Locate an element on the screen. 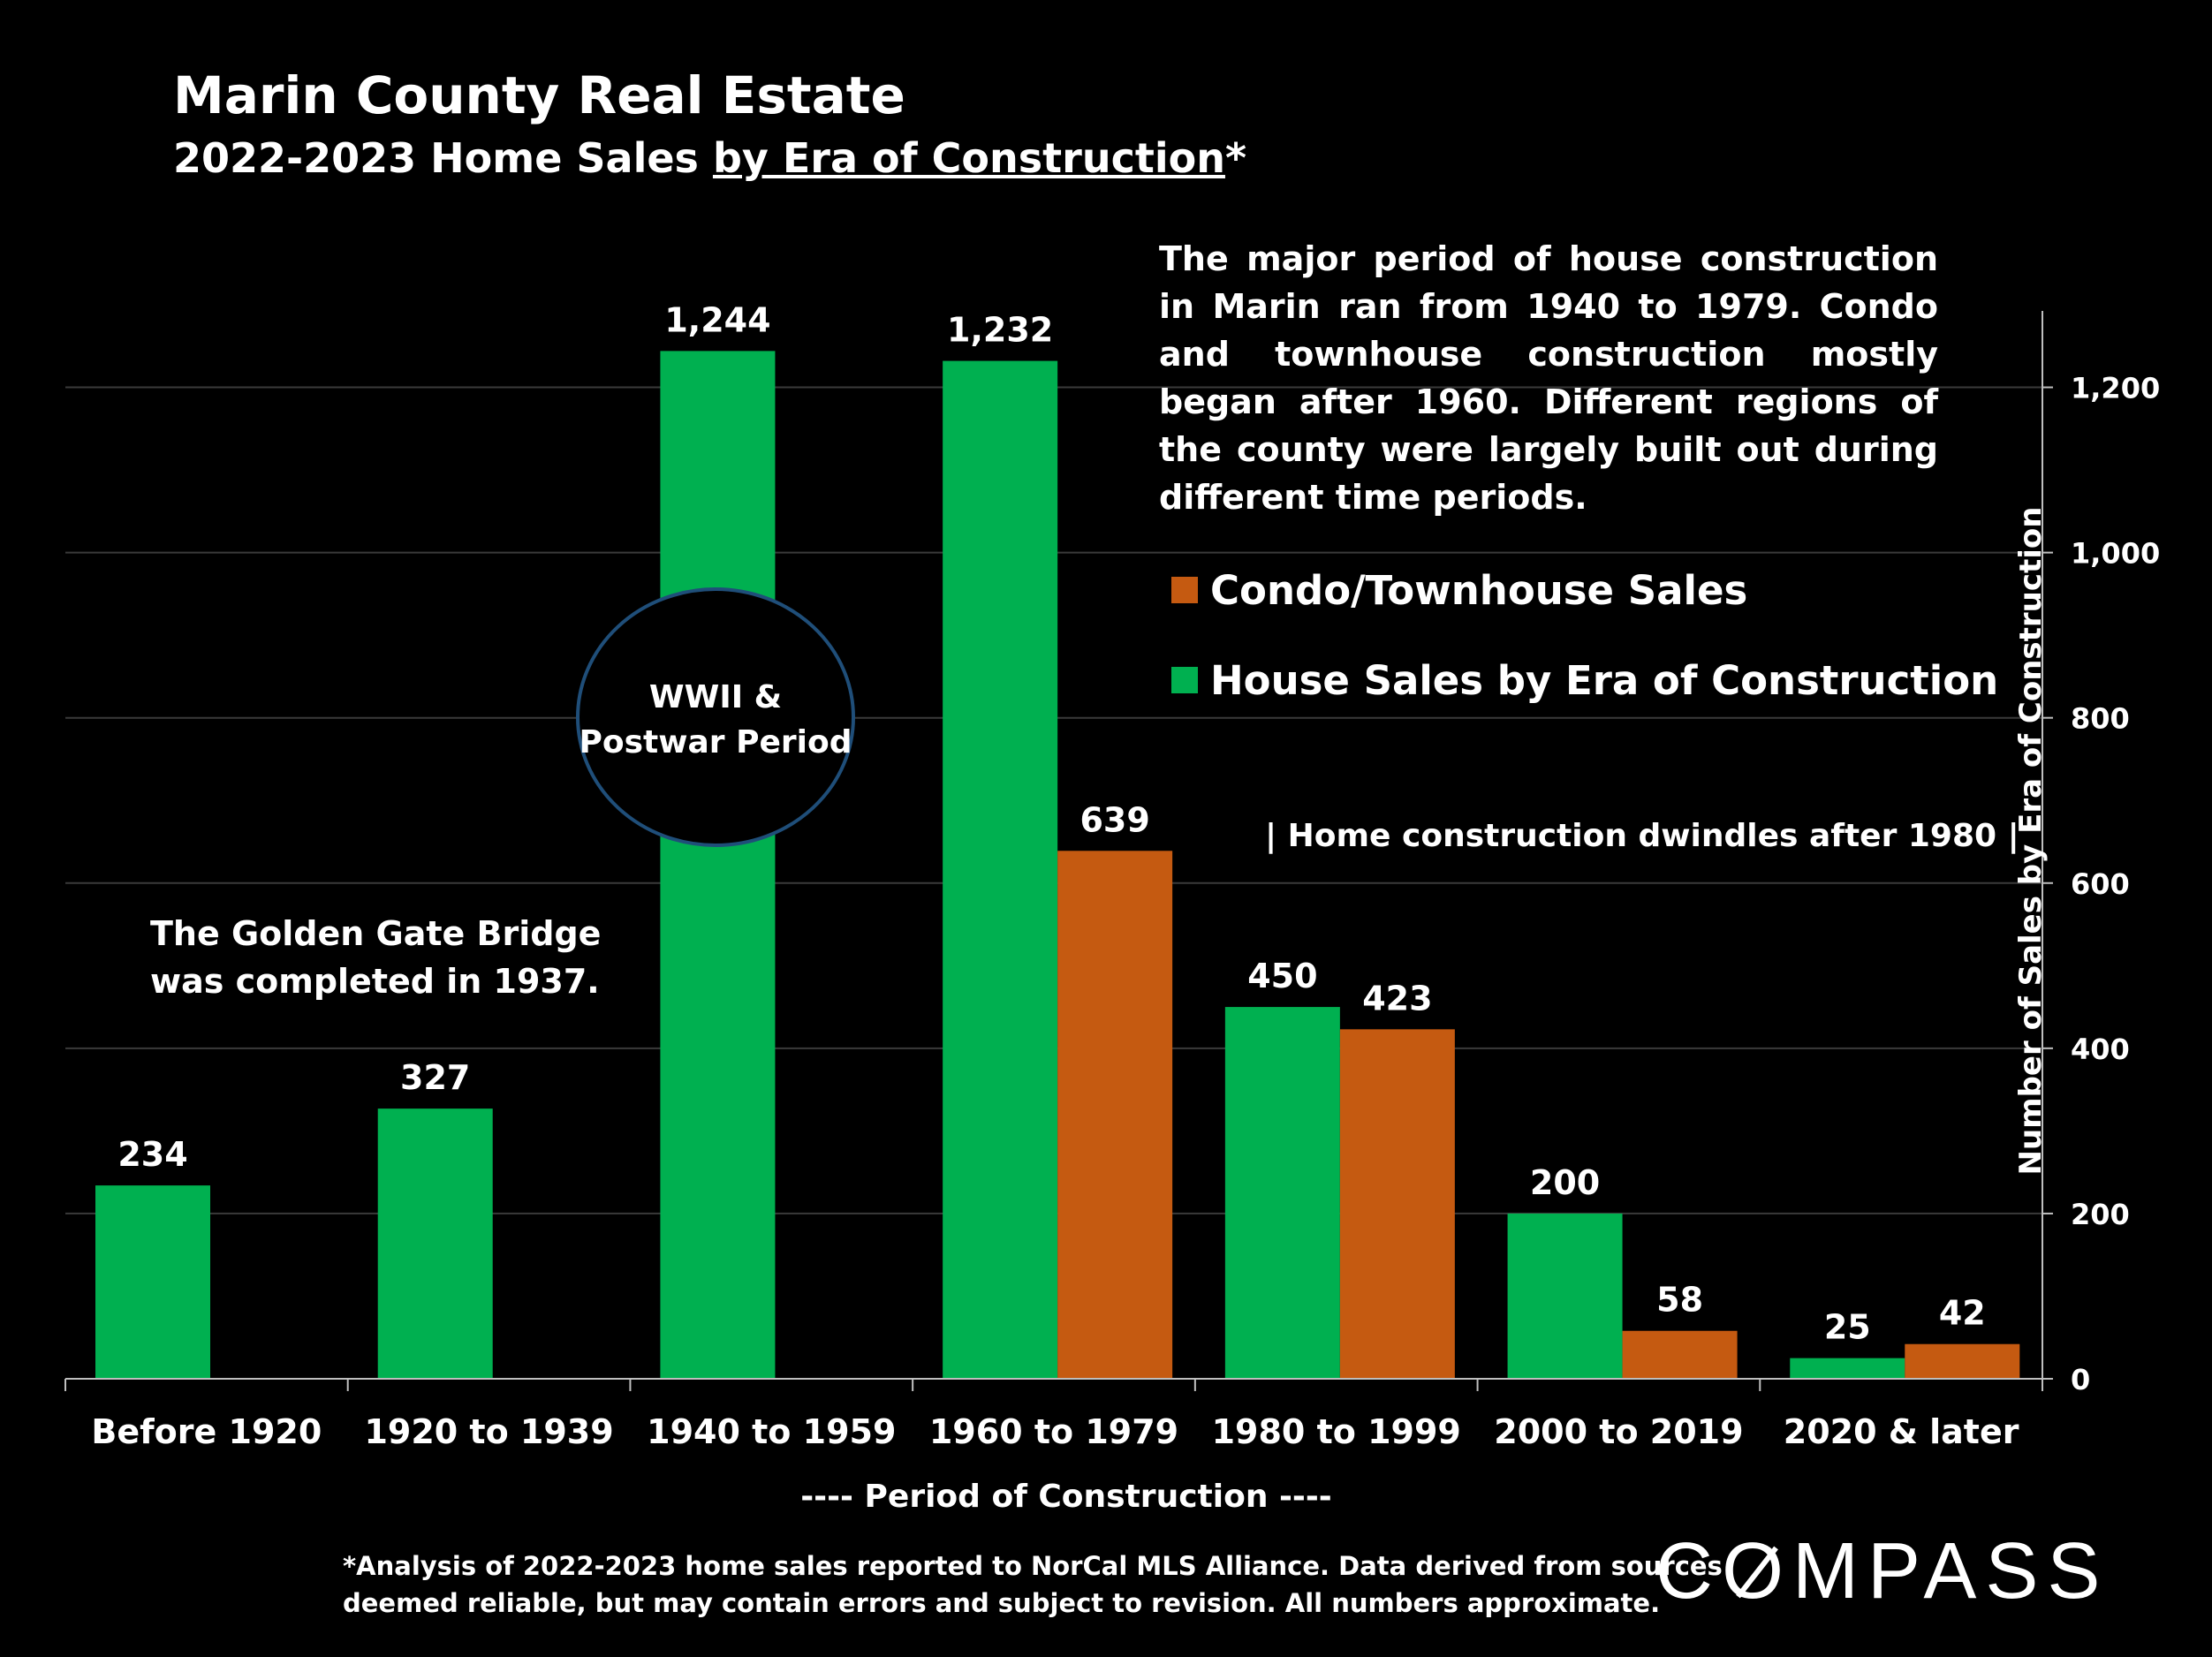 Image resolution: width=2212 pixels, height=1657 pixels. wwii-label-line2: Postwar Period is located at coordinates (716, 742).